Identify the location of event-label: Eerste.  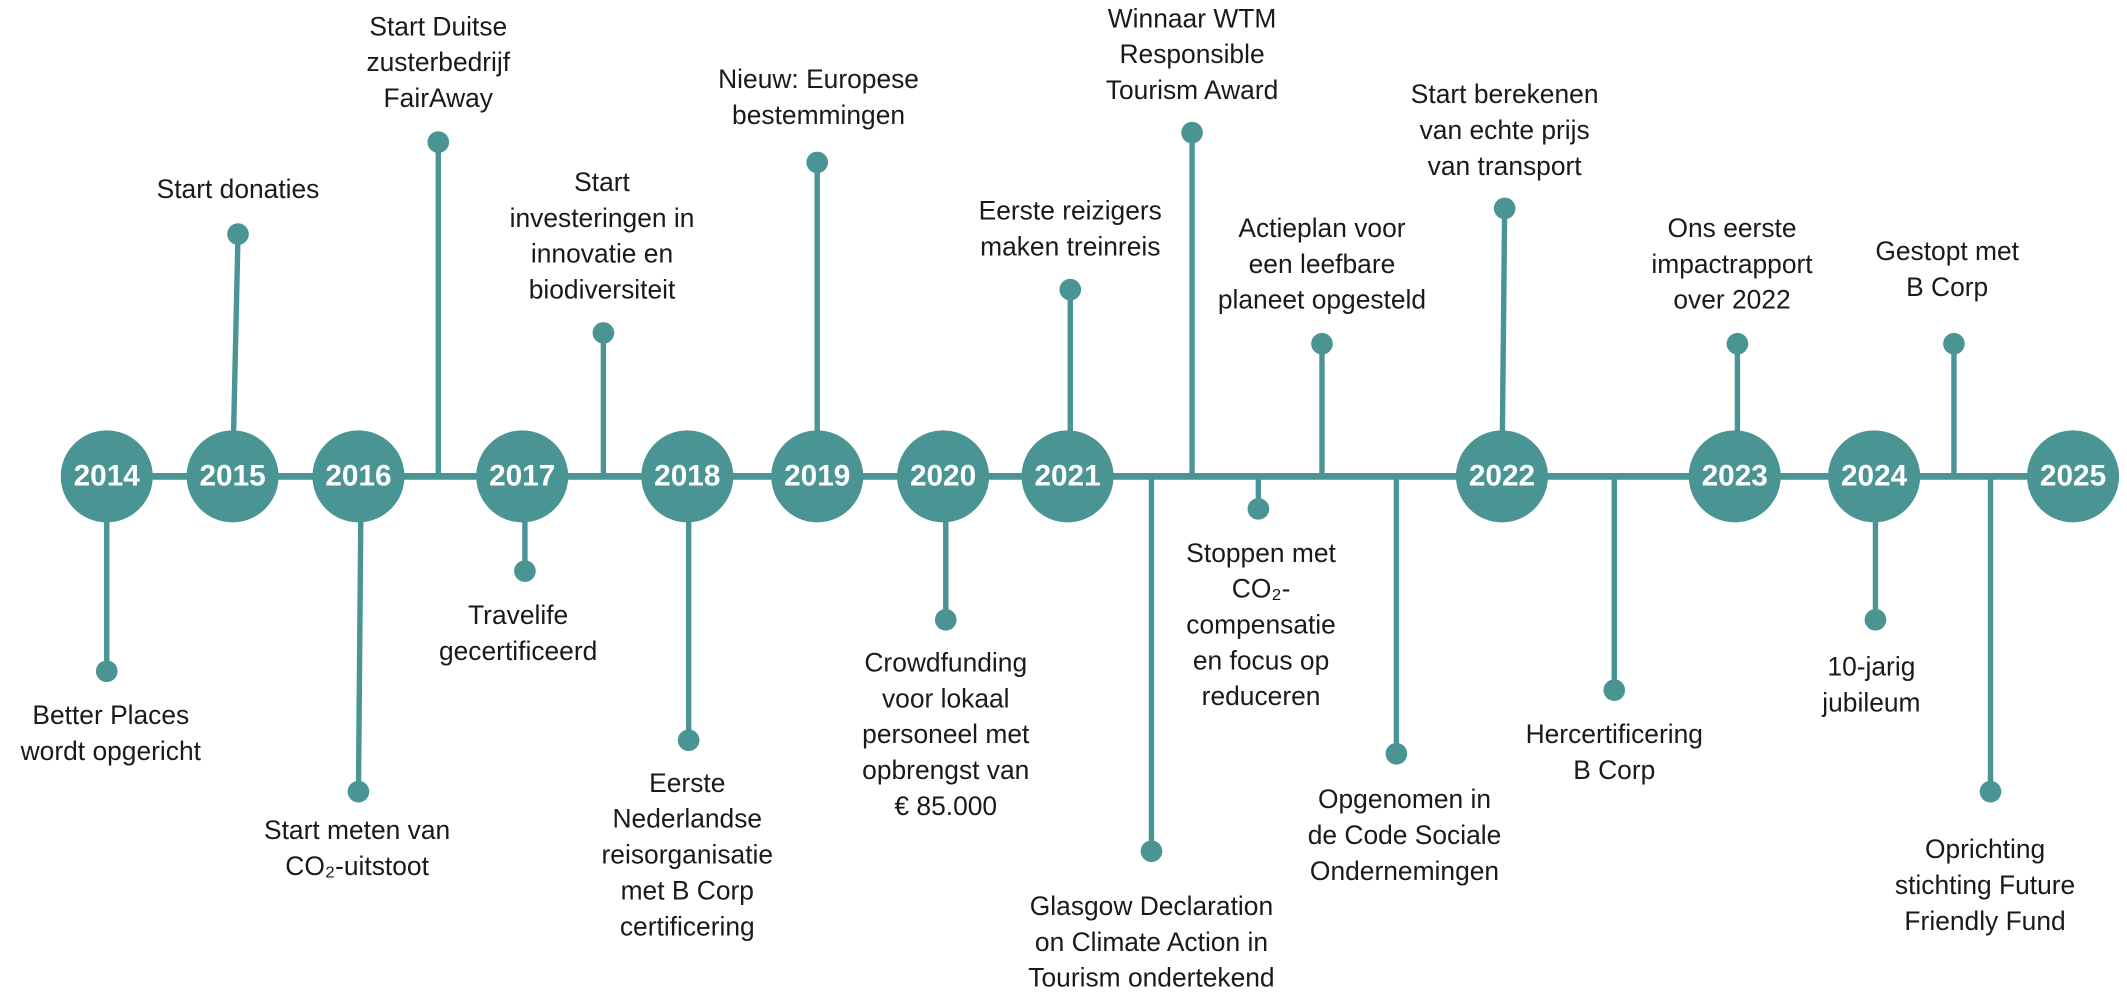
(687, 783).